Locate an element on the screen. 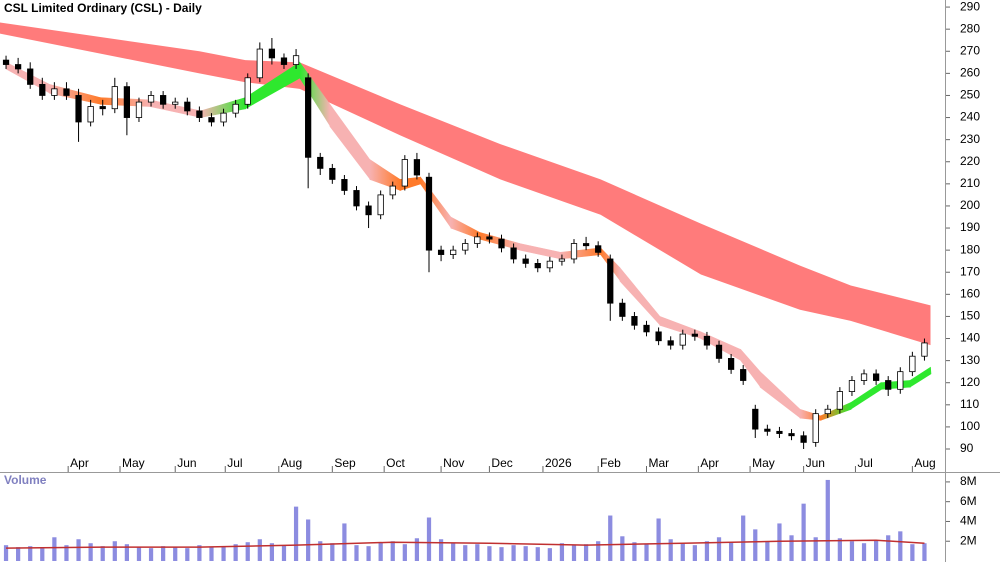 This screenshot has width=1000, height=562. x-tick-label: Jul is located at coordinates (864, 463).